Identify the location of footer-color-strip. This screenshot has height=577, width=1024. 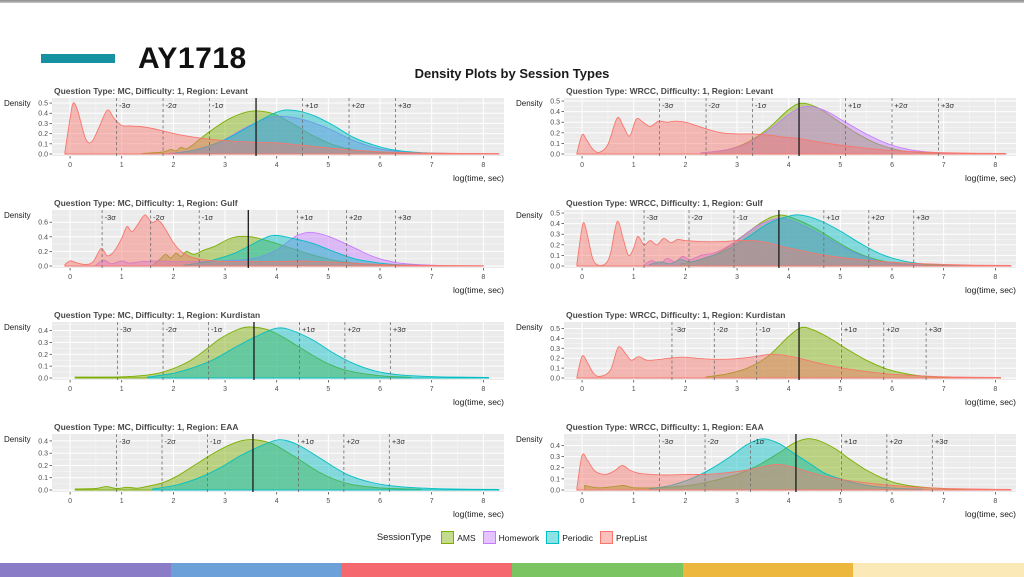
(512, 570).